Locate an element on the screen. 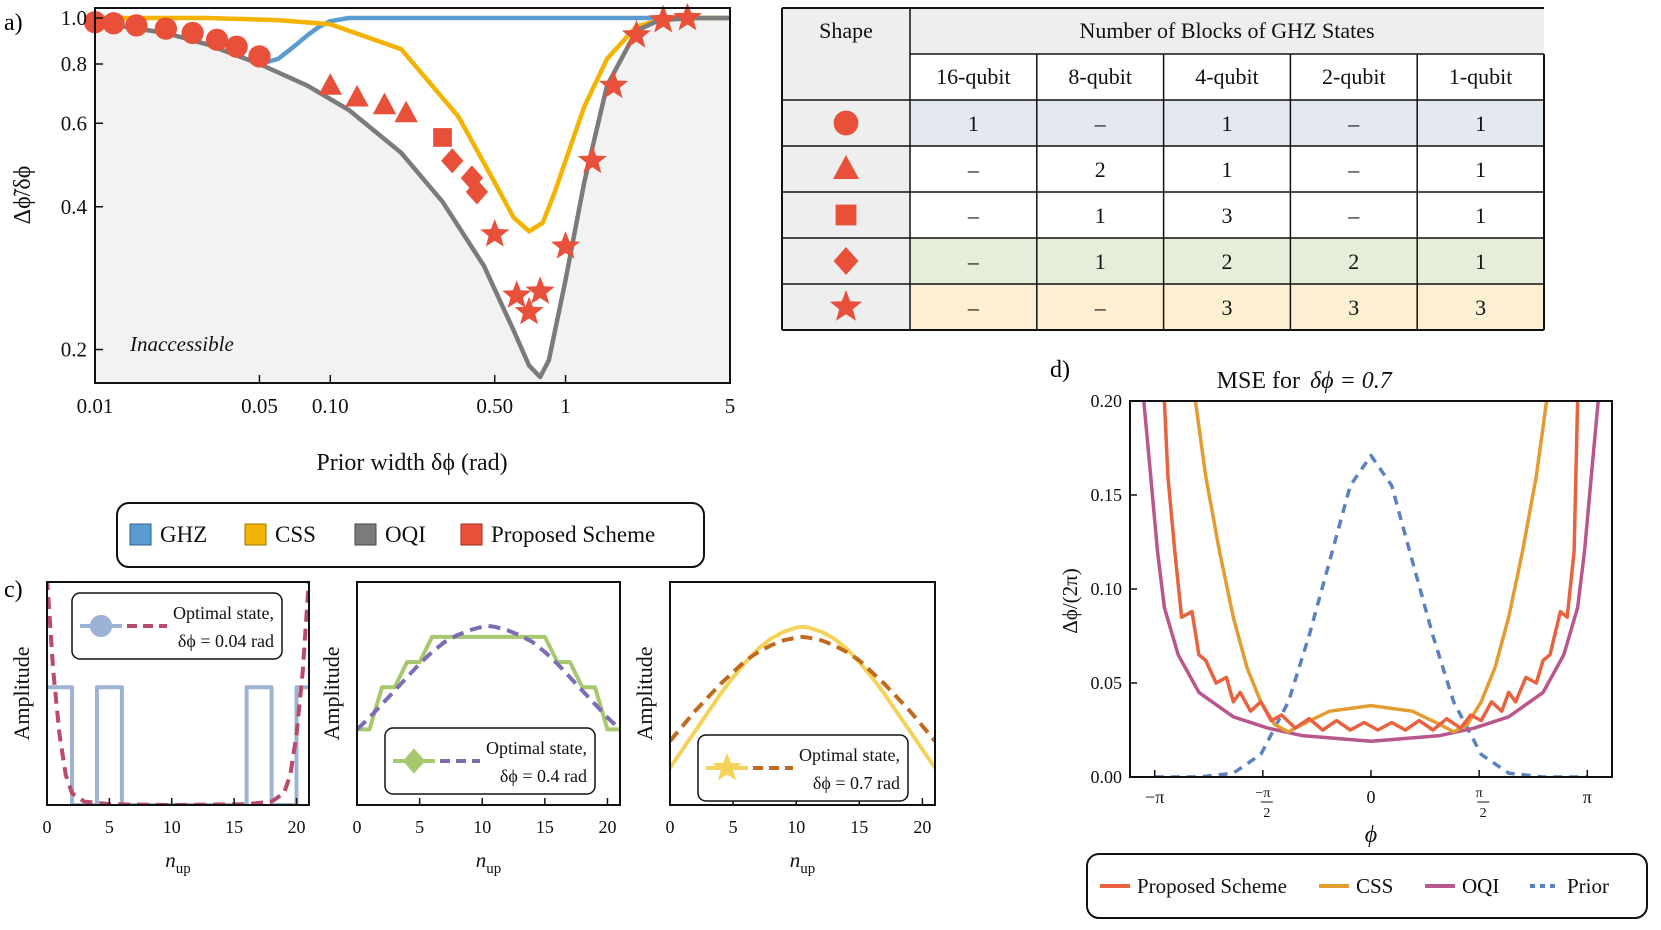  a-xtick-label: 0.50 is located at coordinates (494, 406).